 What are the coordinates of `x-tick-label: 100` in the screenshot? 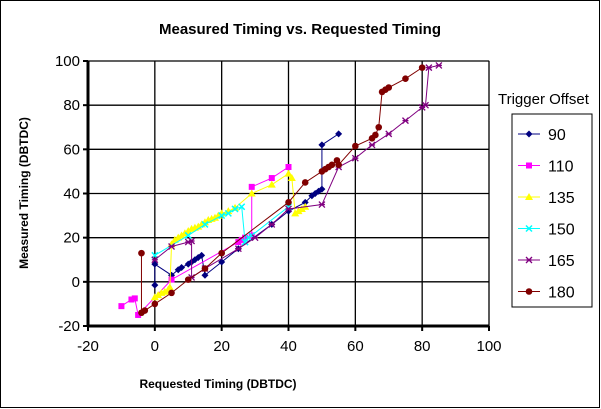 It's located at (488, 346).